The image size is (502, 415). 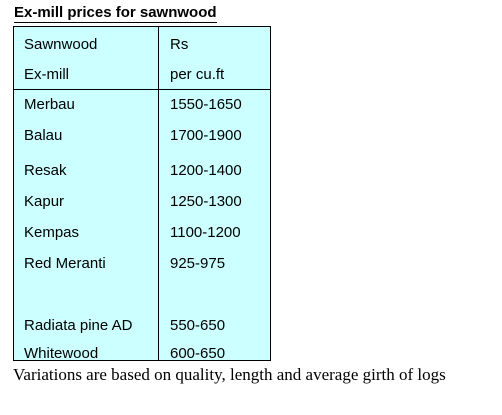 What do you see at coordinates (61, 353) in the screenshot?
I see `row-species-whitewood: Whitewood` at bounding box center [61, 353].